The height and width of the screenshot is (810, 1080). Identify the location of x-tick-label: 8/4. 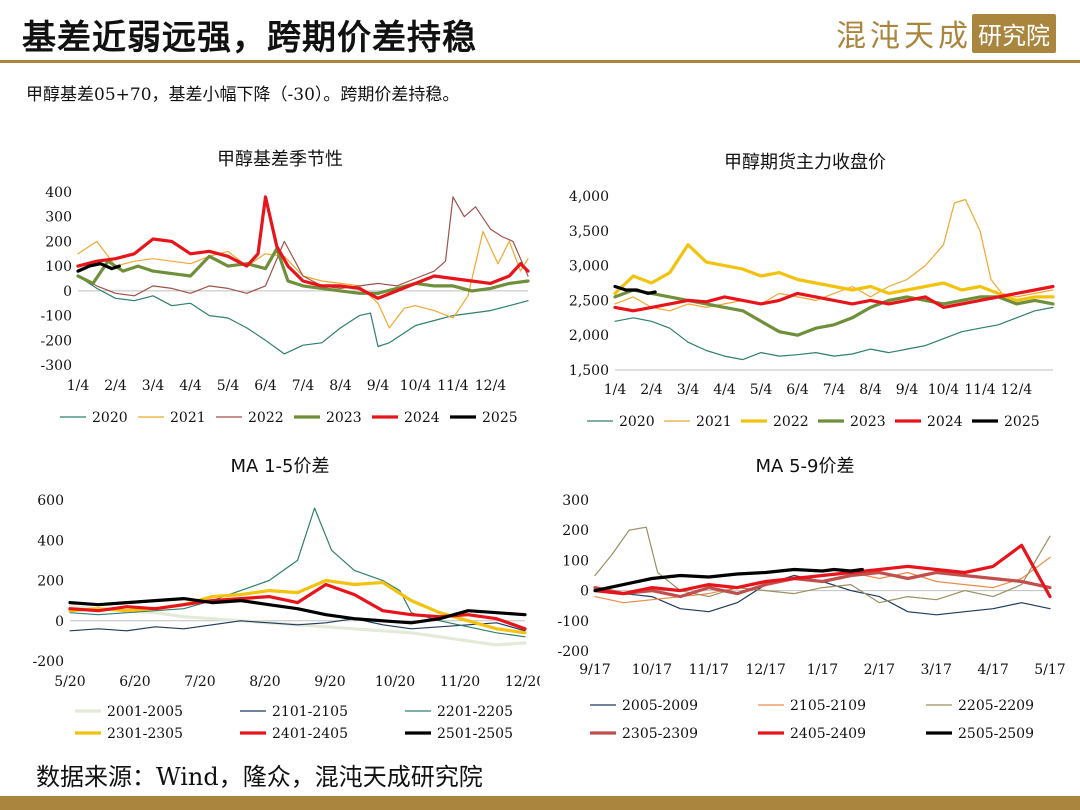
(340, 386).